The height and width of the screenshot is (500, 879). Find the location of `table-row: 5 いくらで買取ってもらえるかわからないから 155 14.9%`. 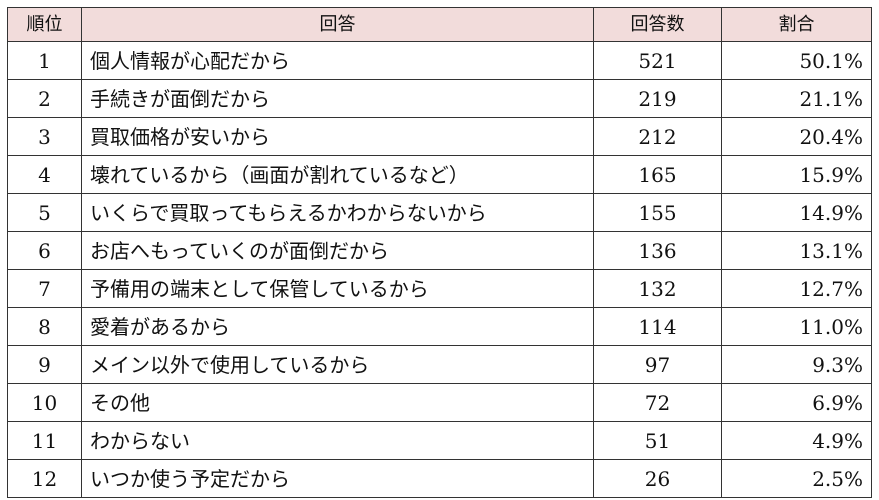

table-row: 5 いくらで買取ってもらえるかわからないから 155 14.9% is located at coordinates (439, 212).